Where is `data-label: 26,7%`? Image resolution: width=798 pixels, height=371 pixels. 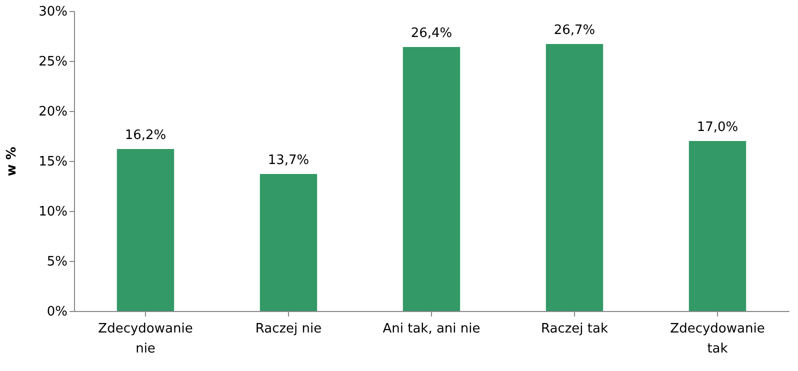
data-label: 26,7% is located at coordinates (575, 30).